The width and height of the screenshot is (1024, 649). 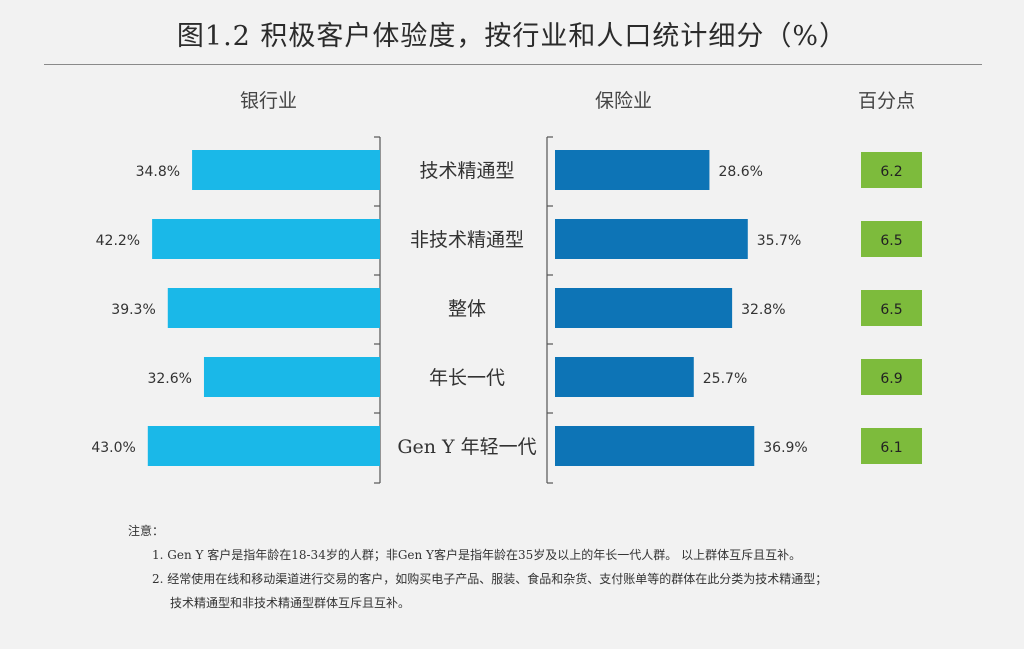 I want to click on category-label: 整体, so click(x=467, y=309).